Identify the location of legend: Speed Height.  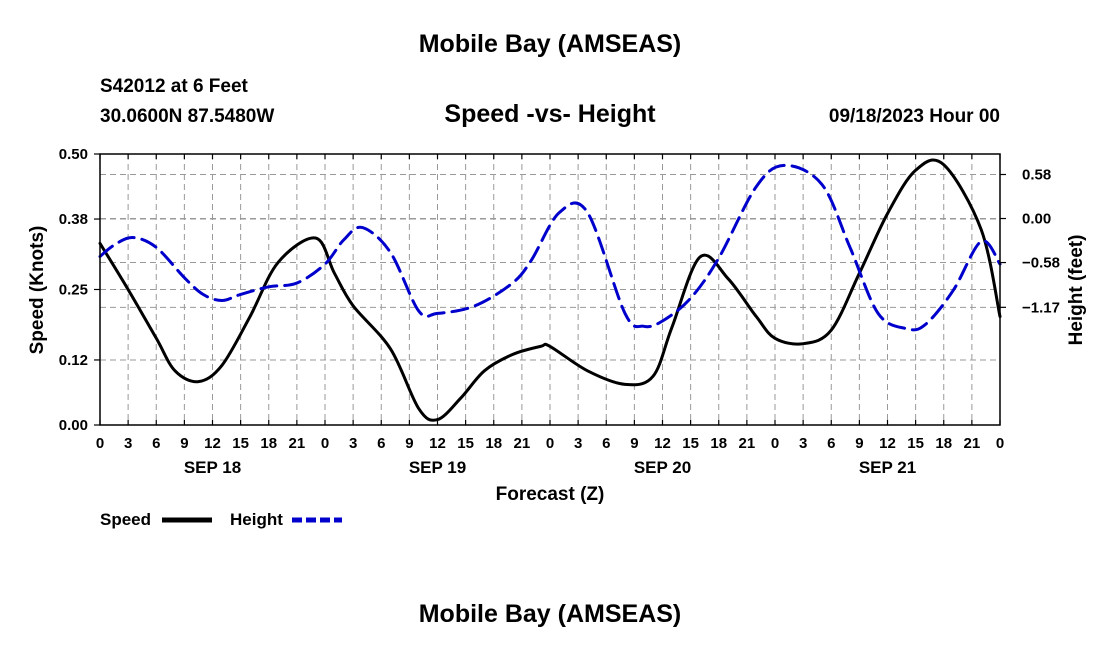
(221, 519).